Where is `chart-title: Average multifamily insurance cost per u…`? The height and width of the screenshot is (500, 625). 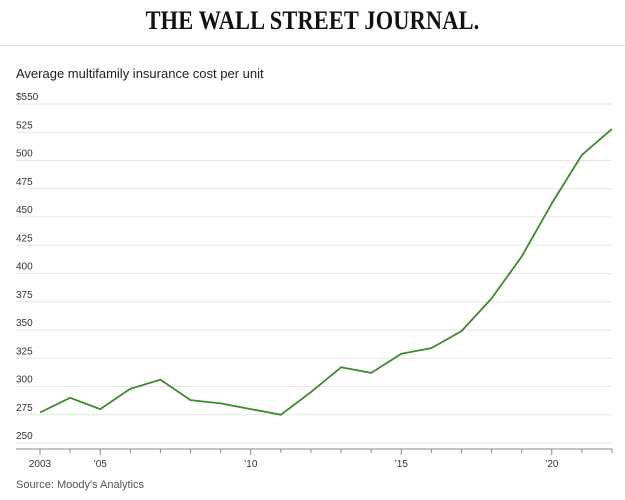
chart-title: Average multifamily insurance cost per u… is located at coordinates (140, 73).